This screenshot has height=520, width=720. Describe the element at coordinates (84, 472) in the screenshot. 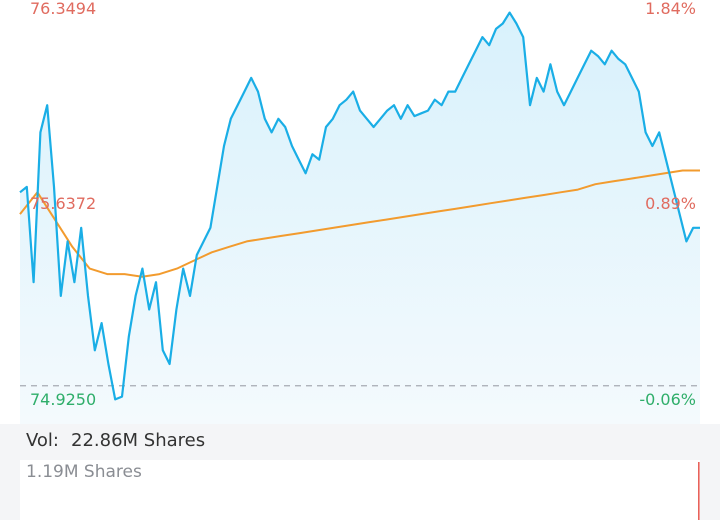

I see `volume-axis-max-label: 1.19M Shares` at that location.